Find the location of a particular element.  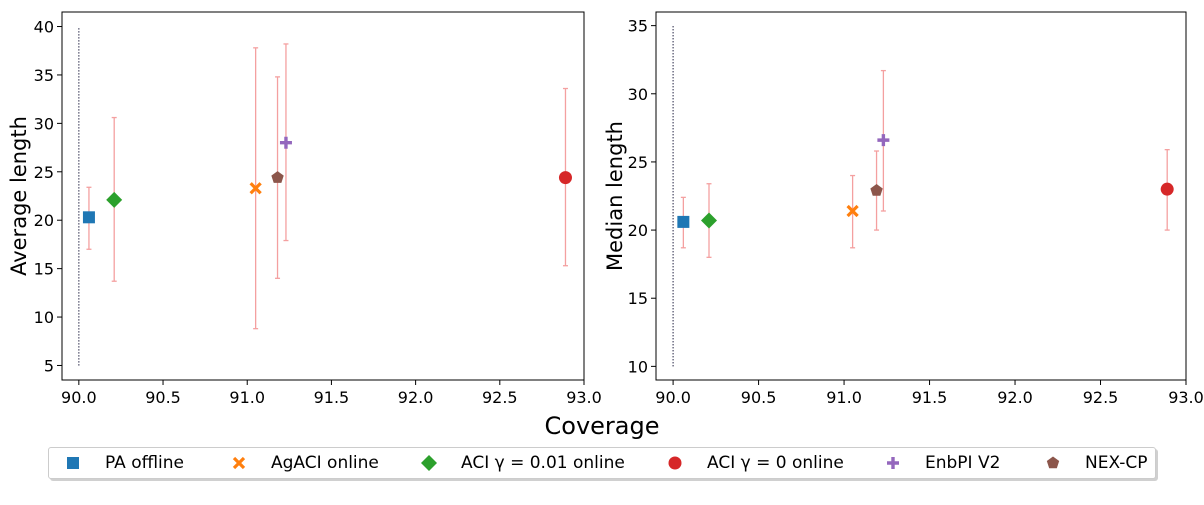

legend-marker-plus is located at coordinates (893, 463).